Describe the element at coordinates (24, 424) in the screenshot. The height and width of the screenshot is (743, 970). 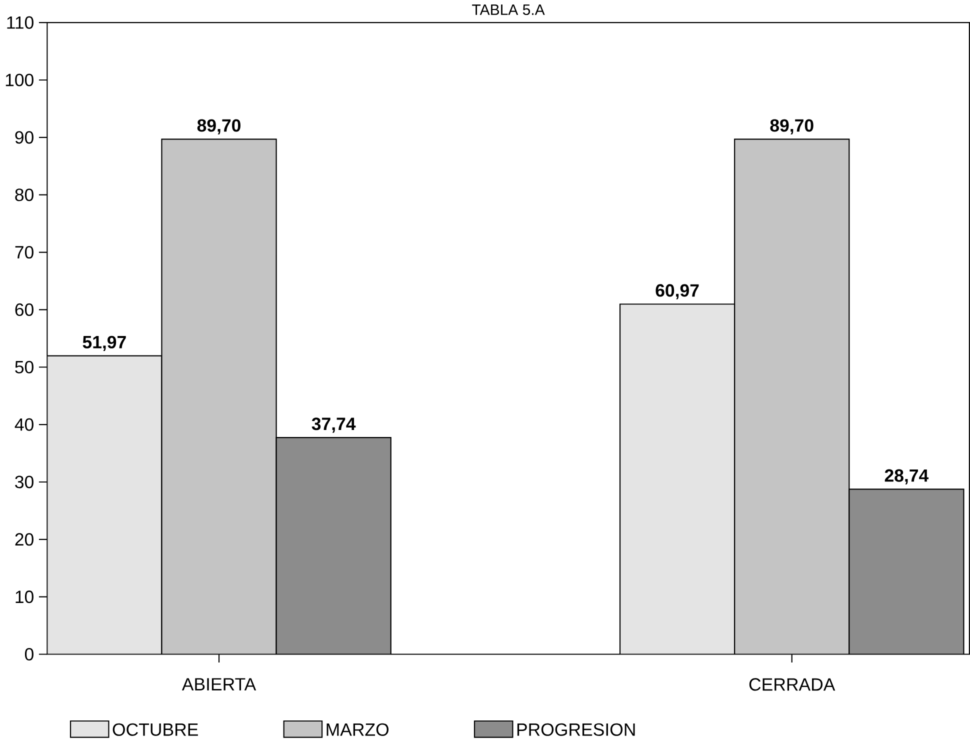
I see `y-tick-label: 40` at that location.